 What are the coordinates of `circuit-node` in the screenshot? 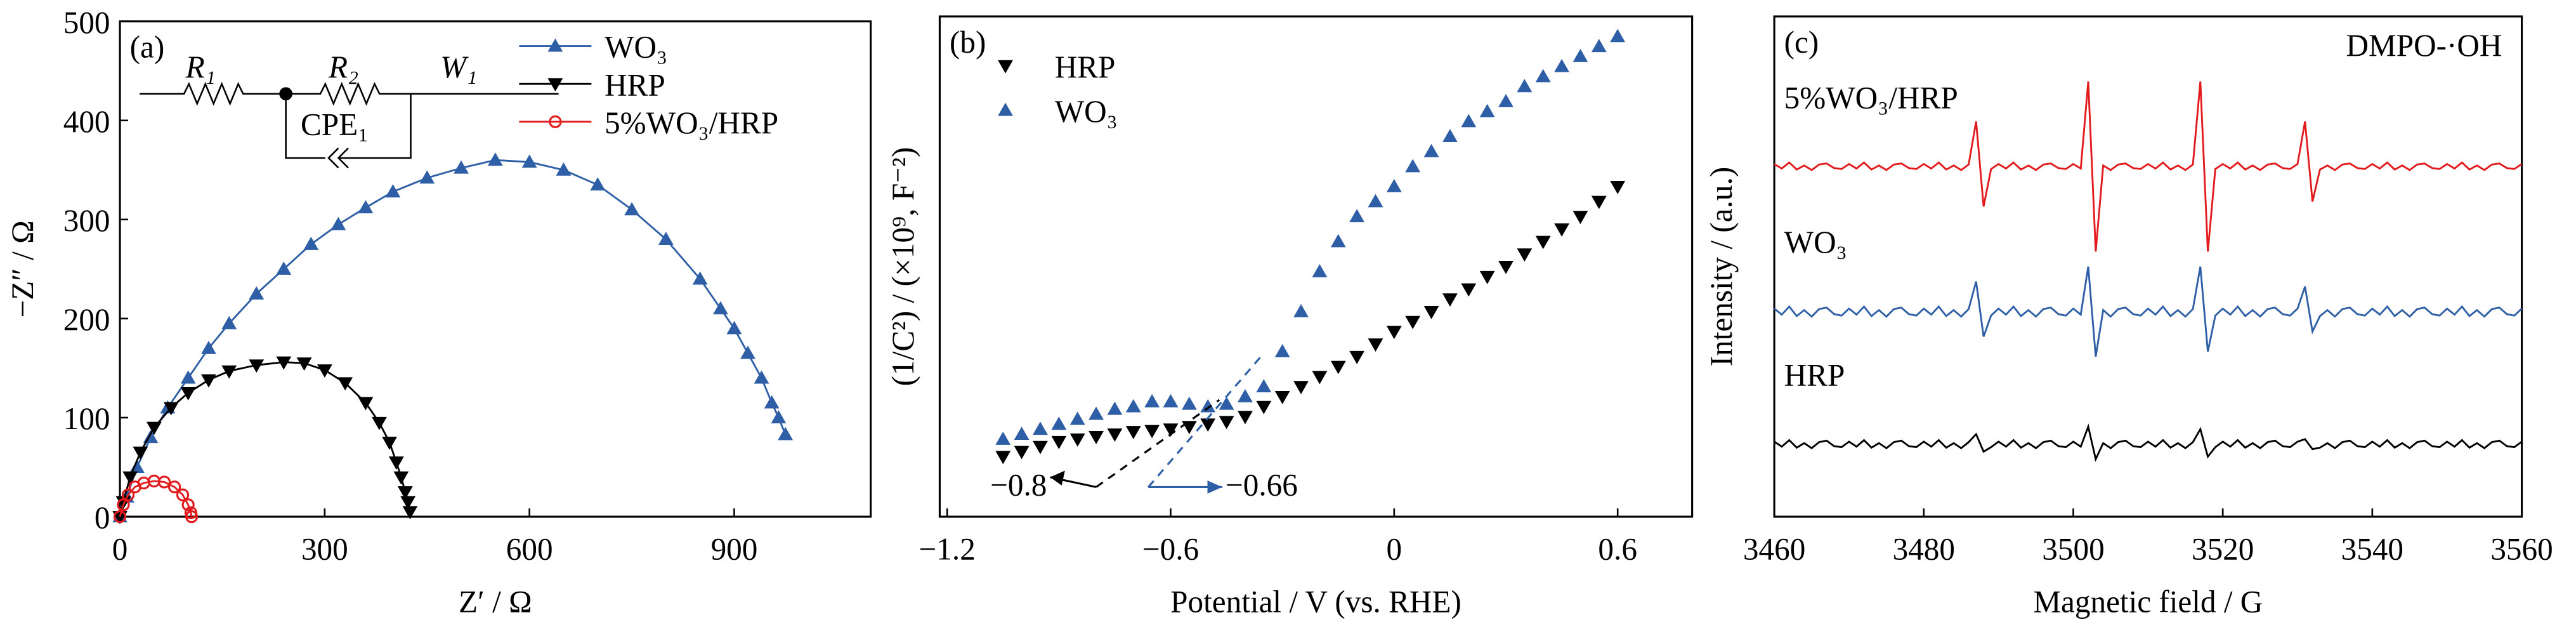 It's located at (286, 94).